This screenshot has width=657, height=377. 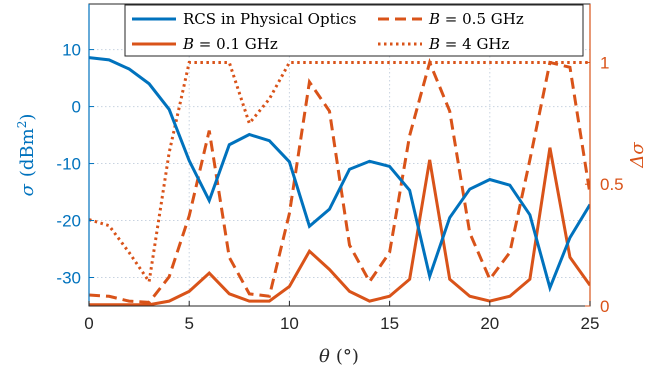 I want to click on y-left-tick-label: -30, so click(x=68, y=278).